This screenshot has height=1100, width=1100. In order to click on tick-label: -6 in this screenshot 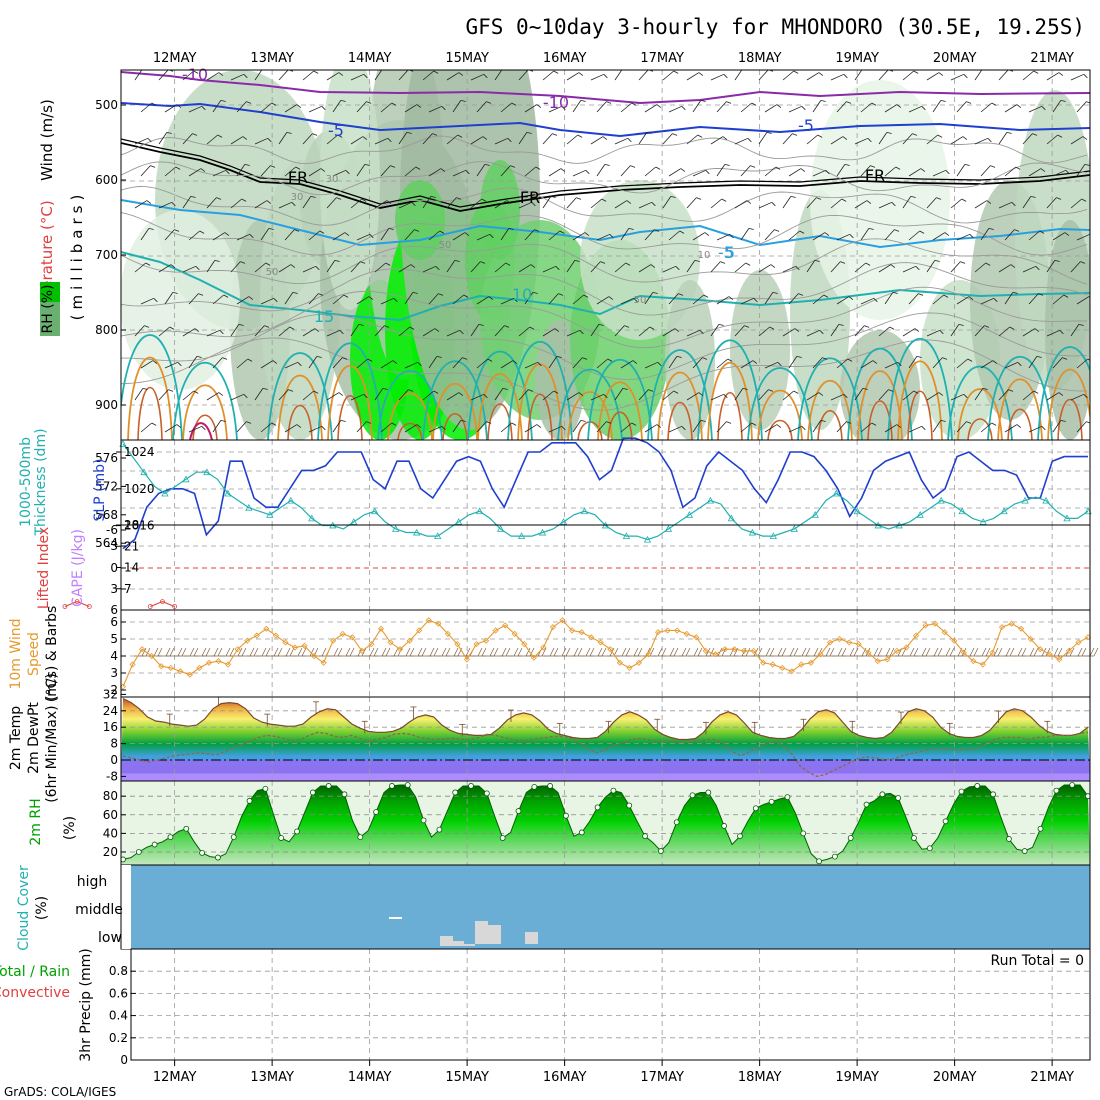, I will do `click(112, 530)`.